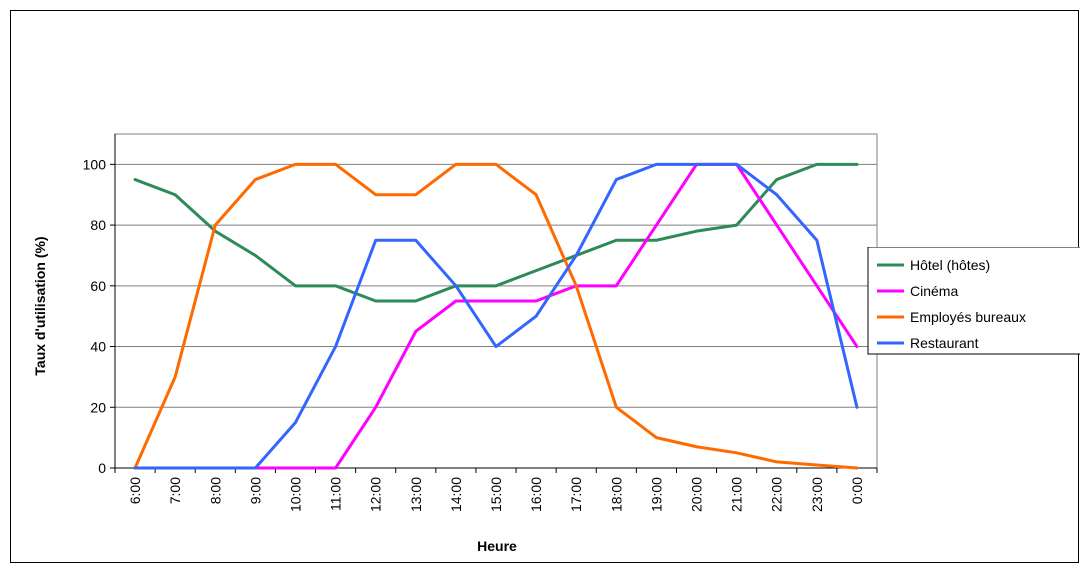  Describe the element at coordinates (40, 305) in the screenshot. I see `y-axis-label: Taux d'utilisation (%)` at that location.